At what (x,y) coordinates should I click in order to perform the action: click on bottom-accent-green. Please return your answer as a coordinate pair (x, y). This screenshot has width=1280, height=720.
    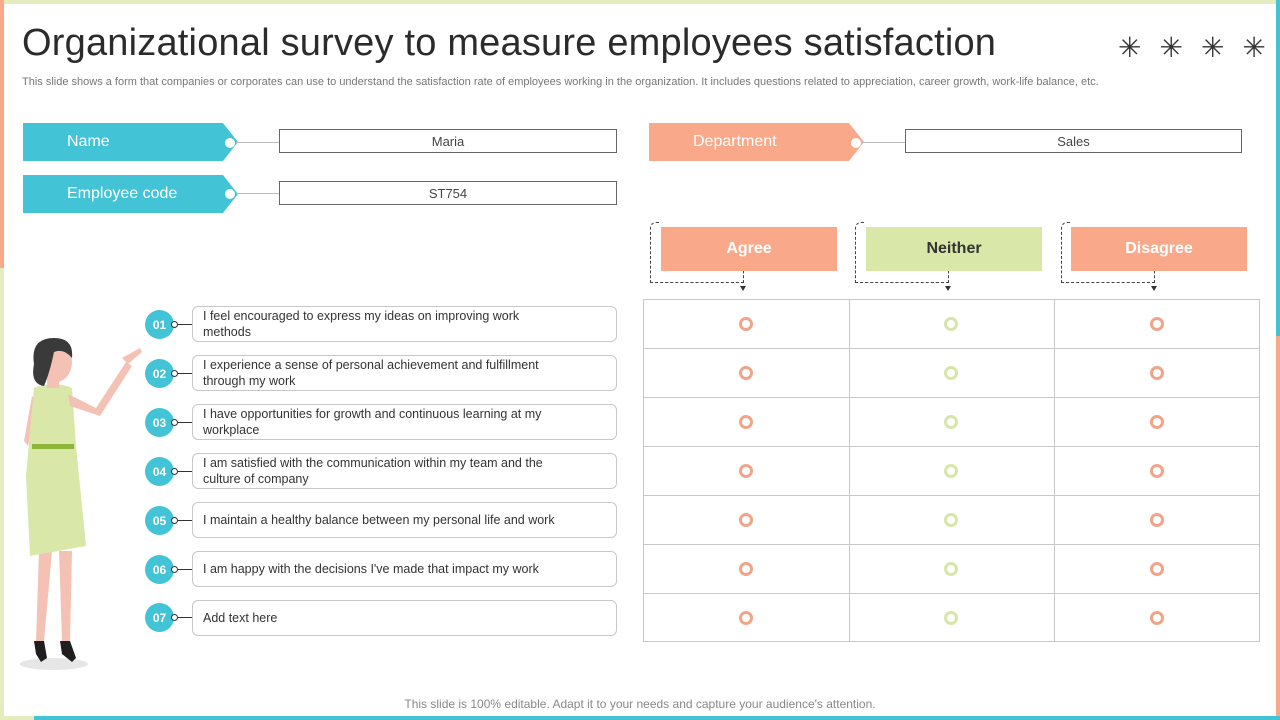
    Looking at the image, I should click on (17, 718).